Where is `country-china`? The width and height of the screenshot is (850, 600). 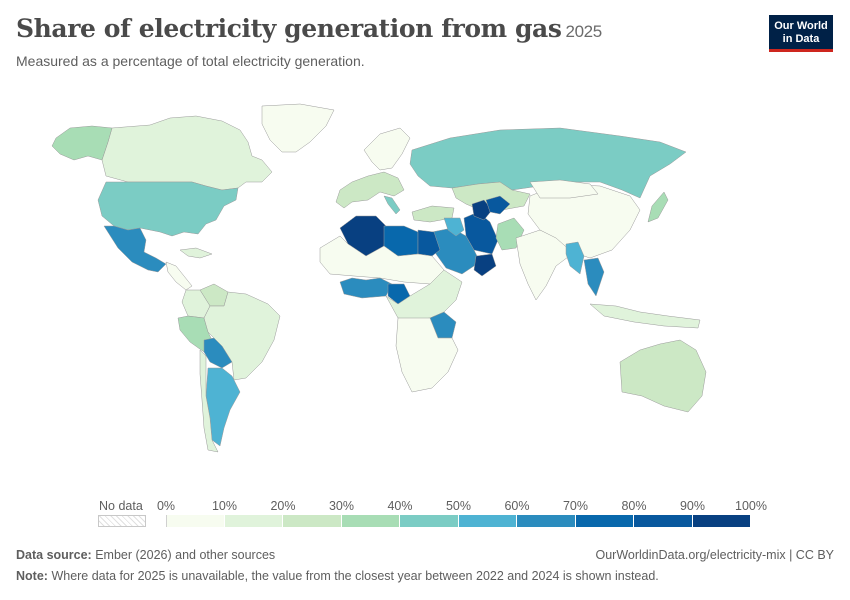 country-china is located at coordinates (584, 221).